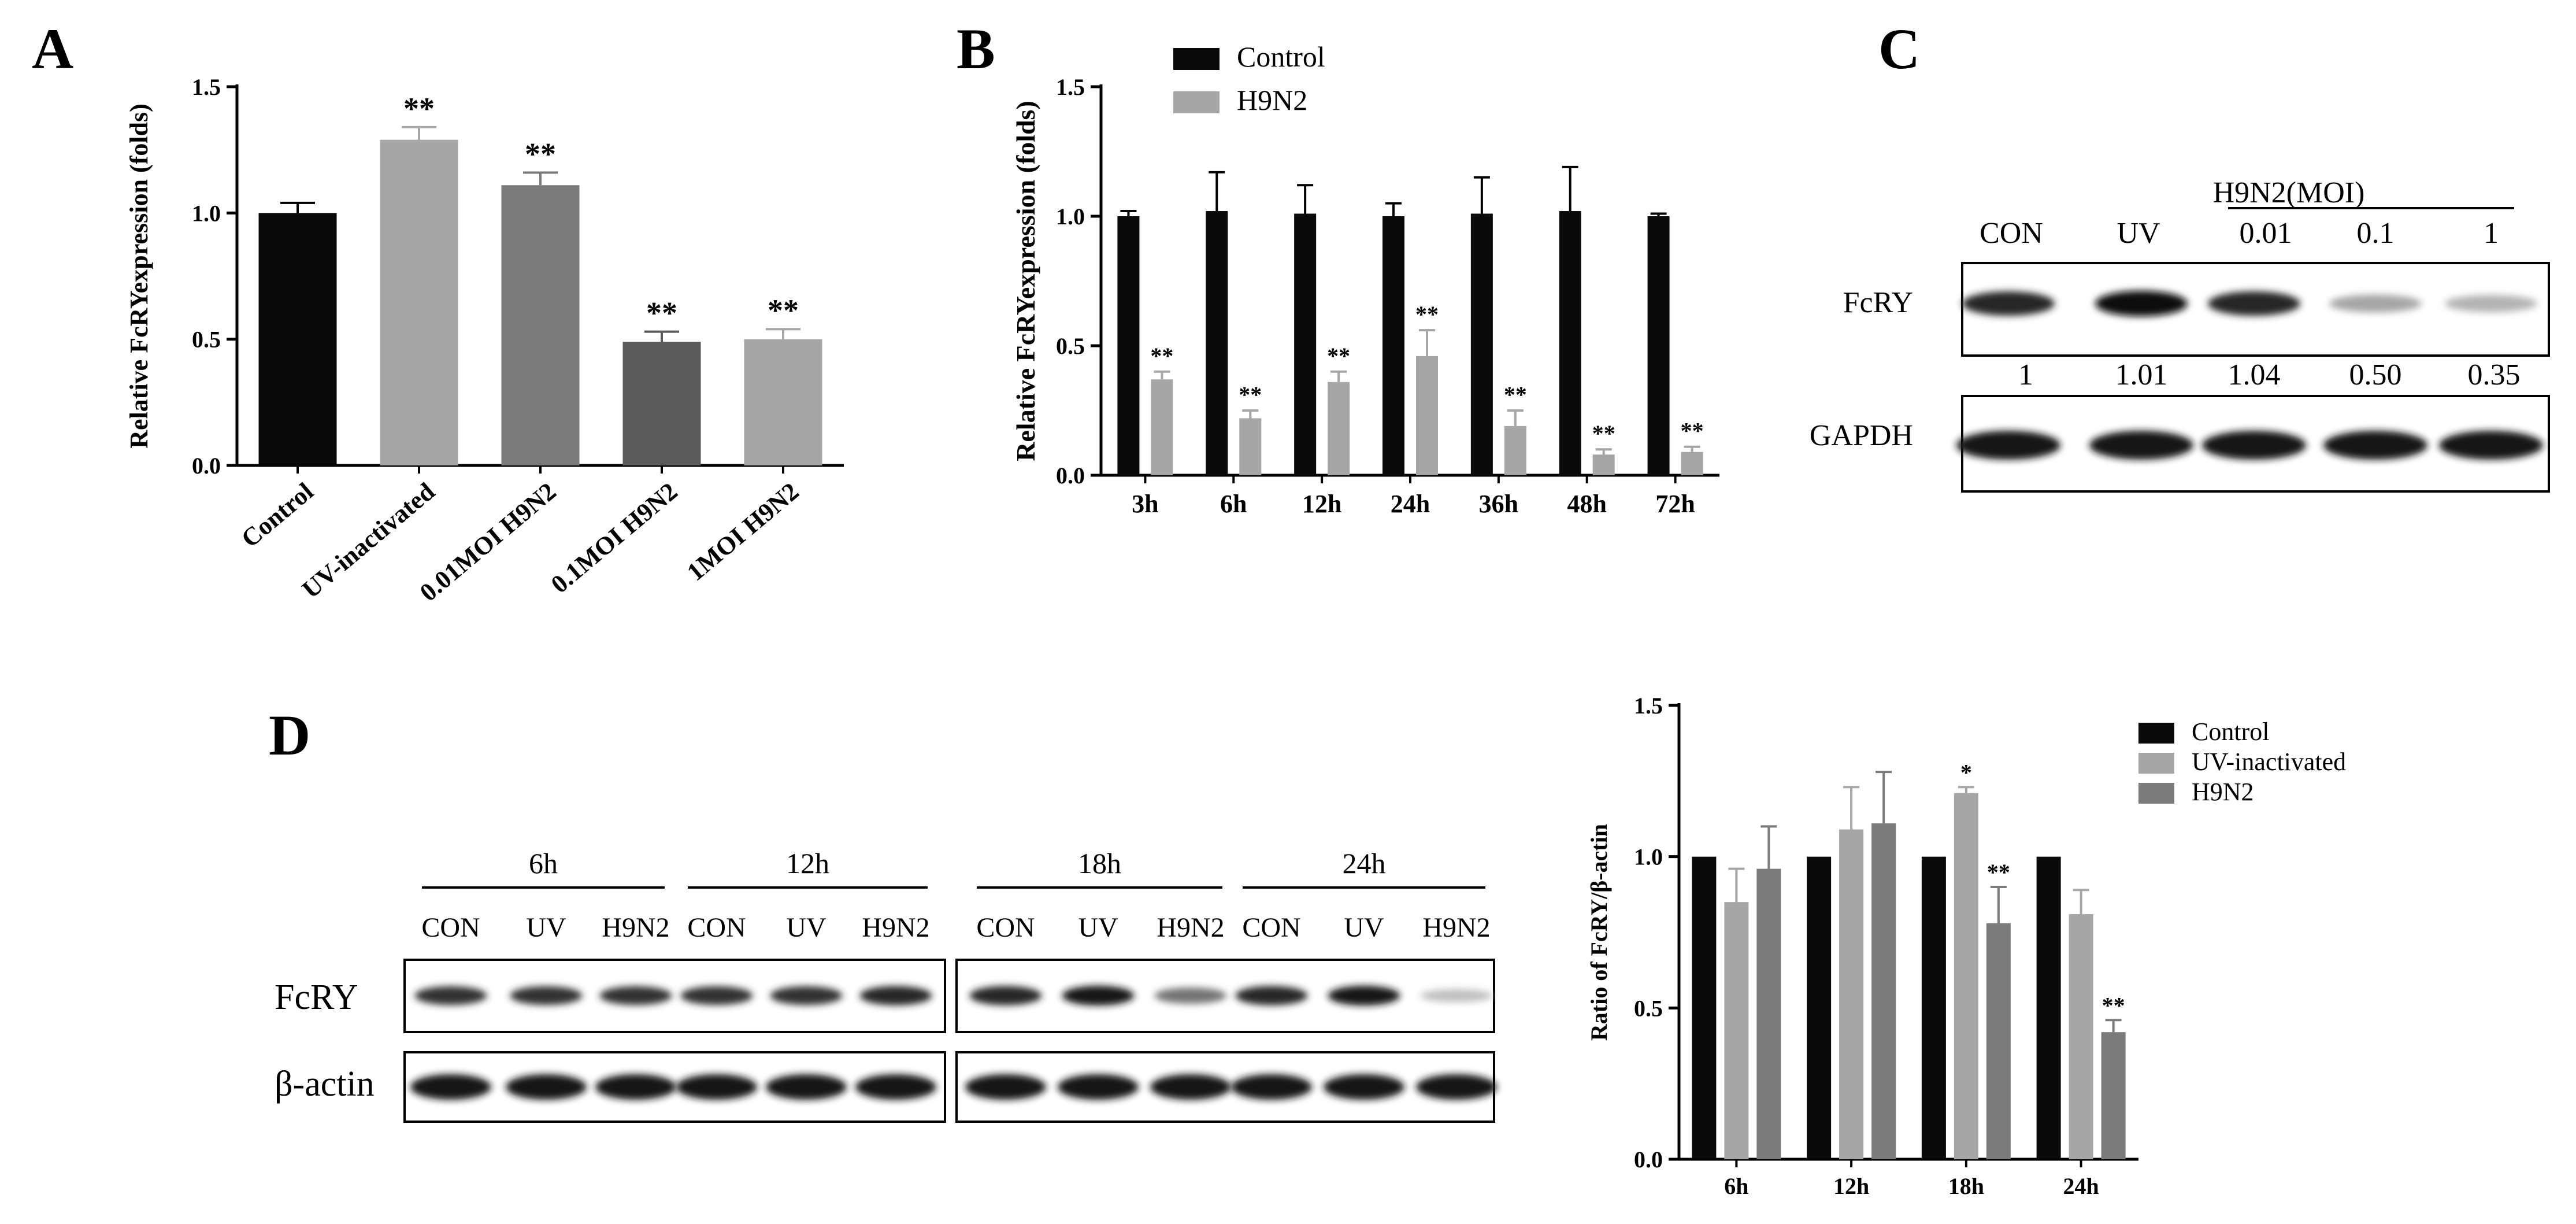 The image size is (2576, 1224). What do you see at coordinates (2025, 374) in the screenshot?
I see `blot-c-quant: 1` at bounding box center [2025, 374].